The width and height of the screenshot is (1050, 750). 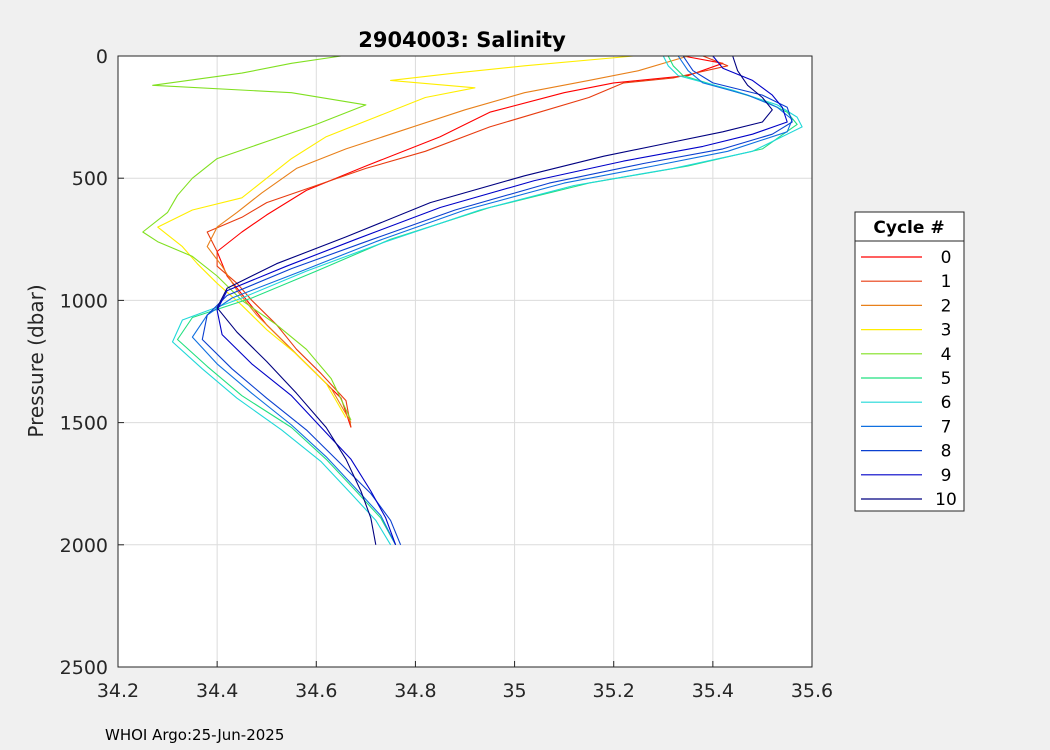 What do you see at coordinates (194, 735) in the screenshot?
I see `footer-text: WHOI Argo:25-Jun-2025` at bounding box center [194, 735].